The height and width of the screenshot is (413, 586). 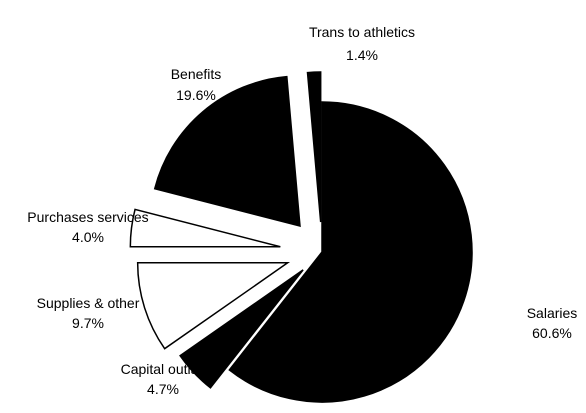 What do you see at coordinates (552, 323) in the screenshot?
I see `pie-label-salaries: Salaries 60.6%` at bounding box center [552, 323].